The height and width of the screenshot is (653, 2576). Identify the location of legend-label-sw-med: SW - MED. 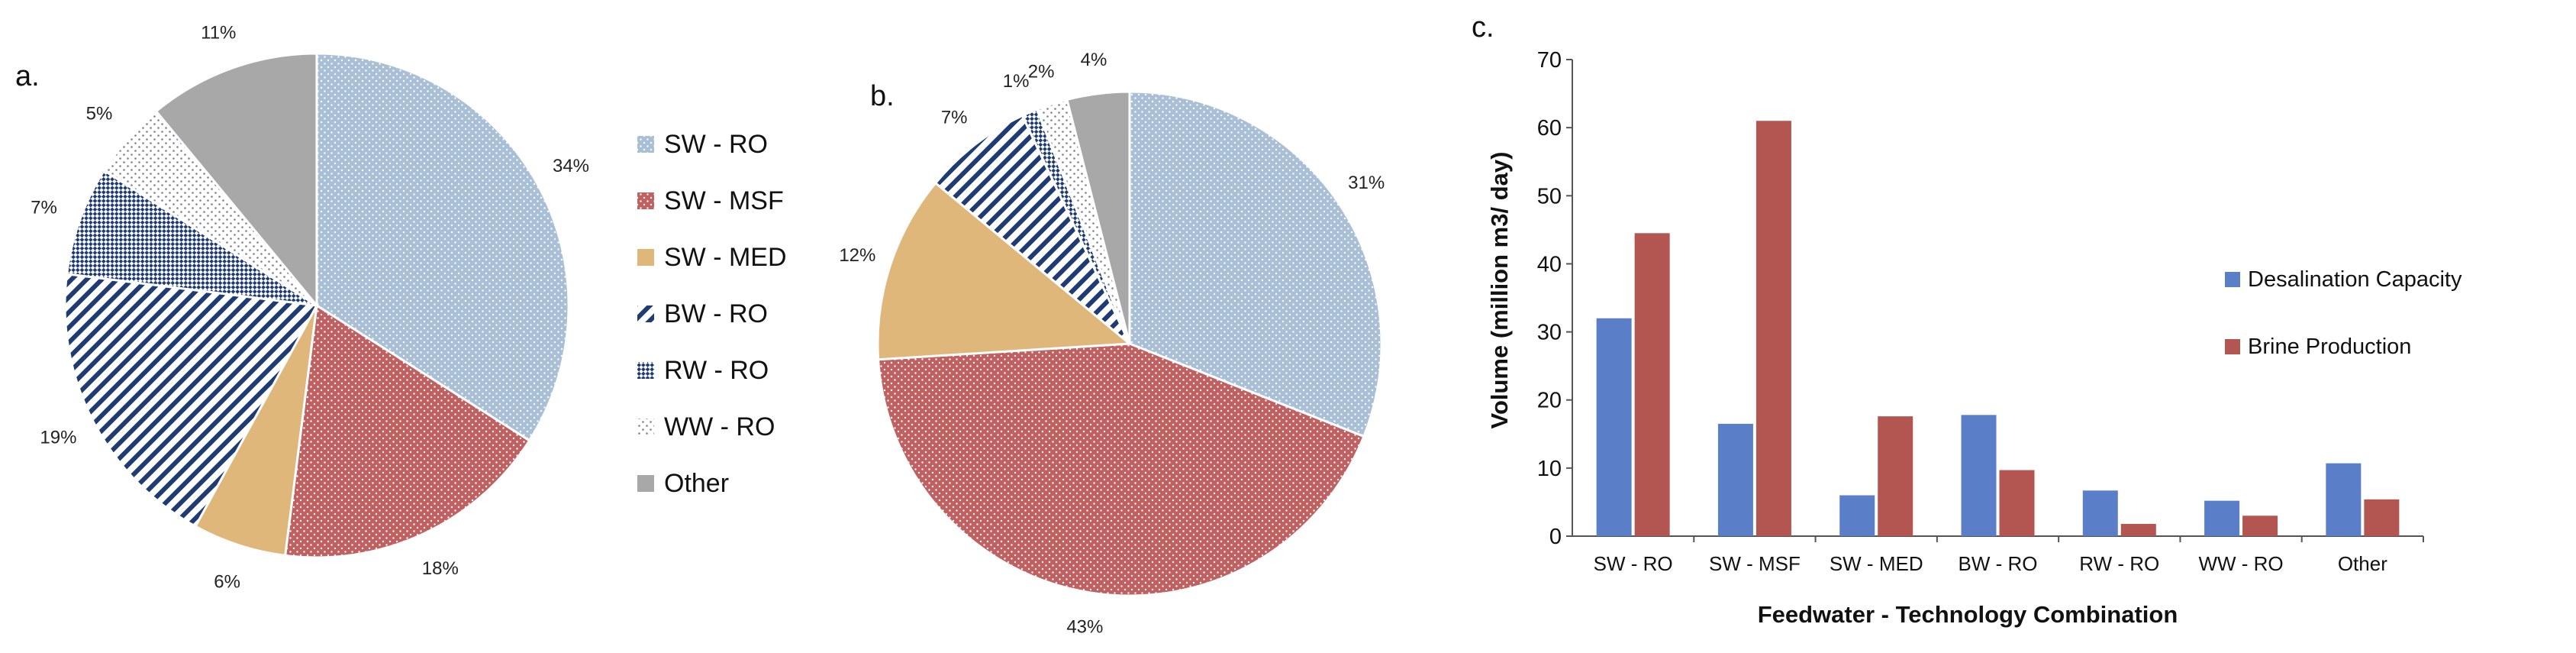
(726, 257).